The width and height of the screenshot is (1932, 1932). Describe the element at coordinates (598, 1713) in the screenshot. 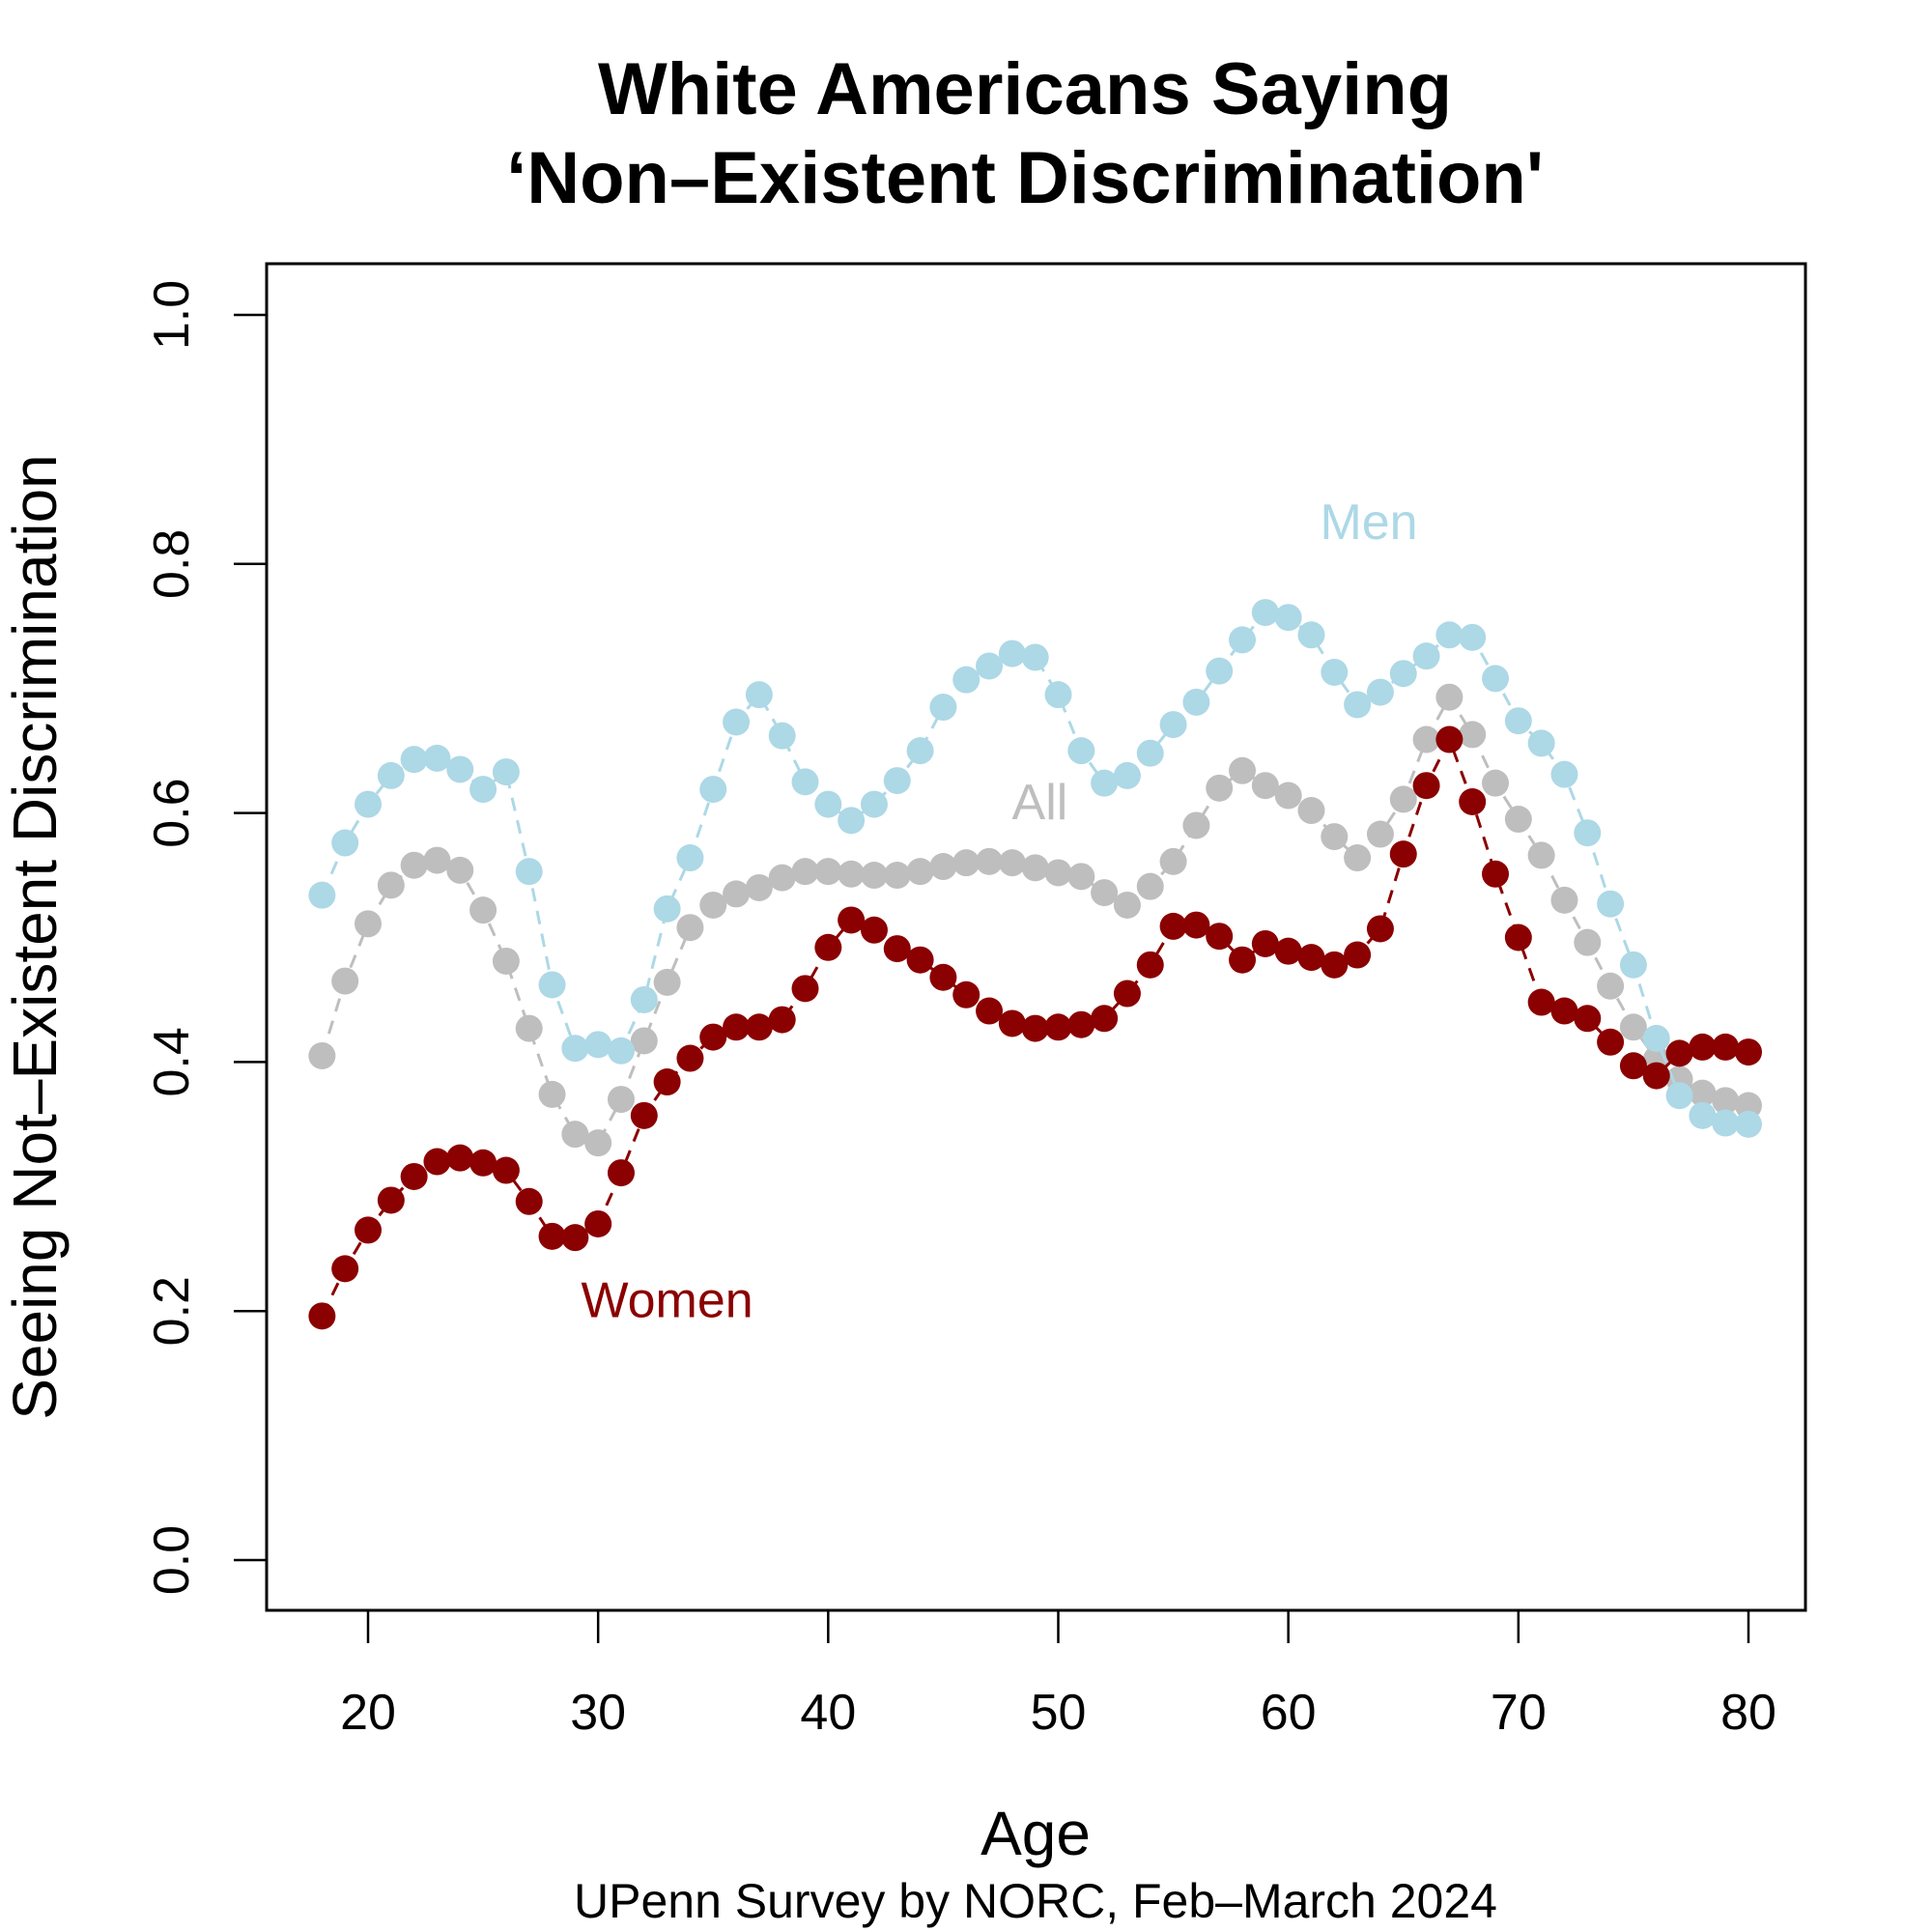

I see `x-tick-label: 30` at that location.